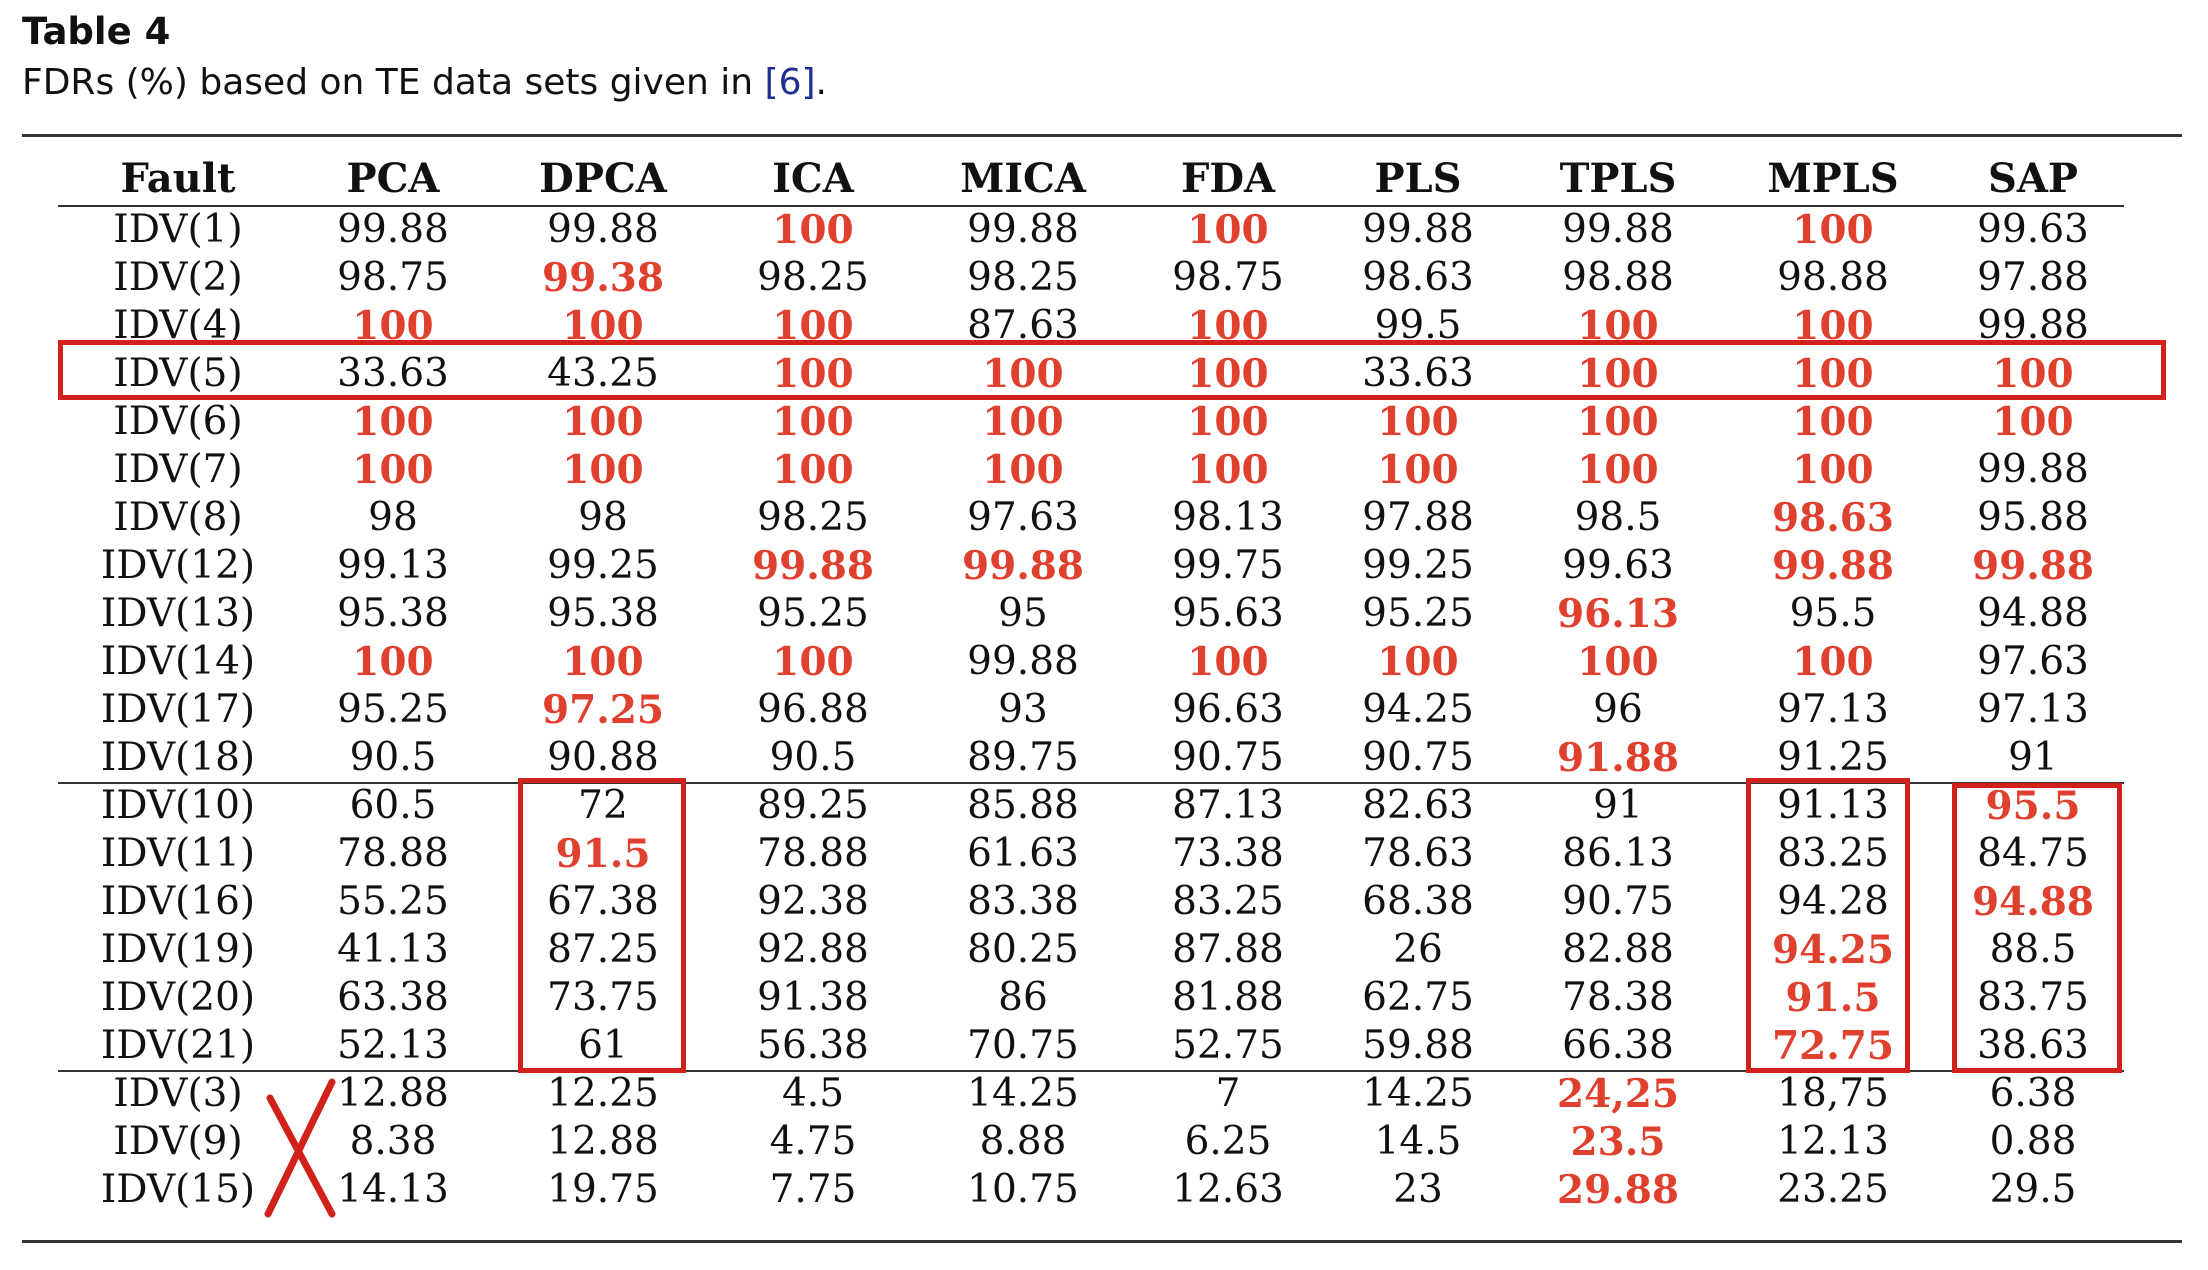 The width and height of the screenshot is (2208, 1270). I want to click on fdr-cell: 89.25, so click(813, 805).